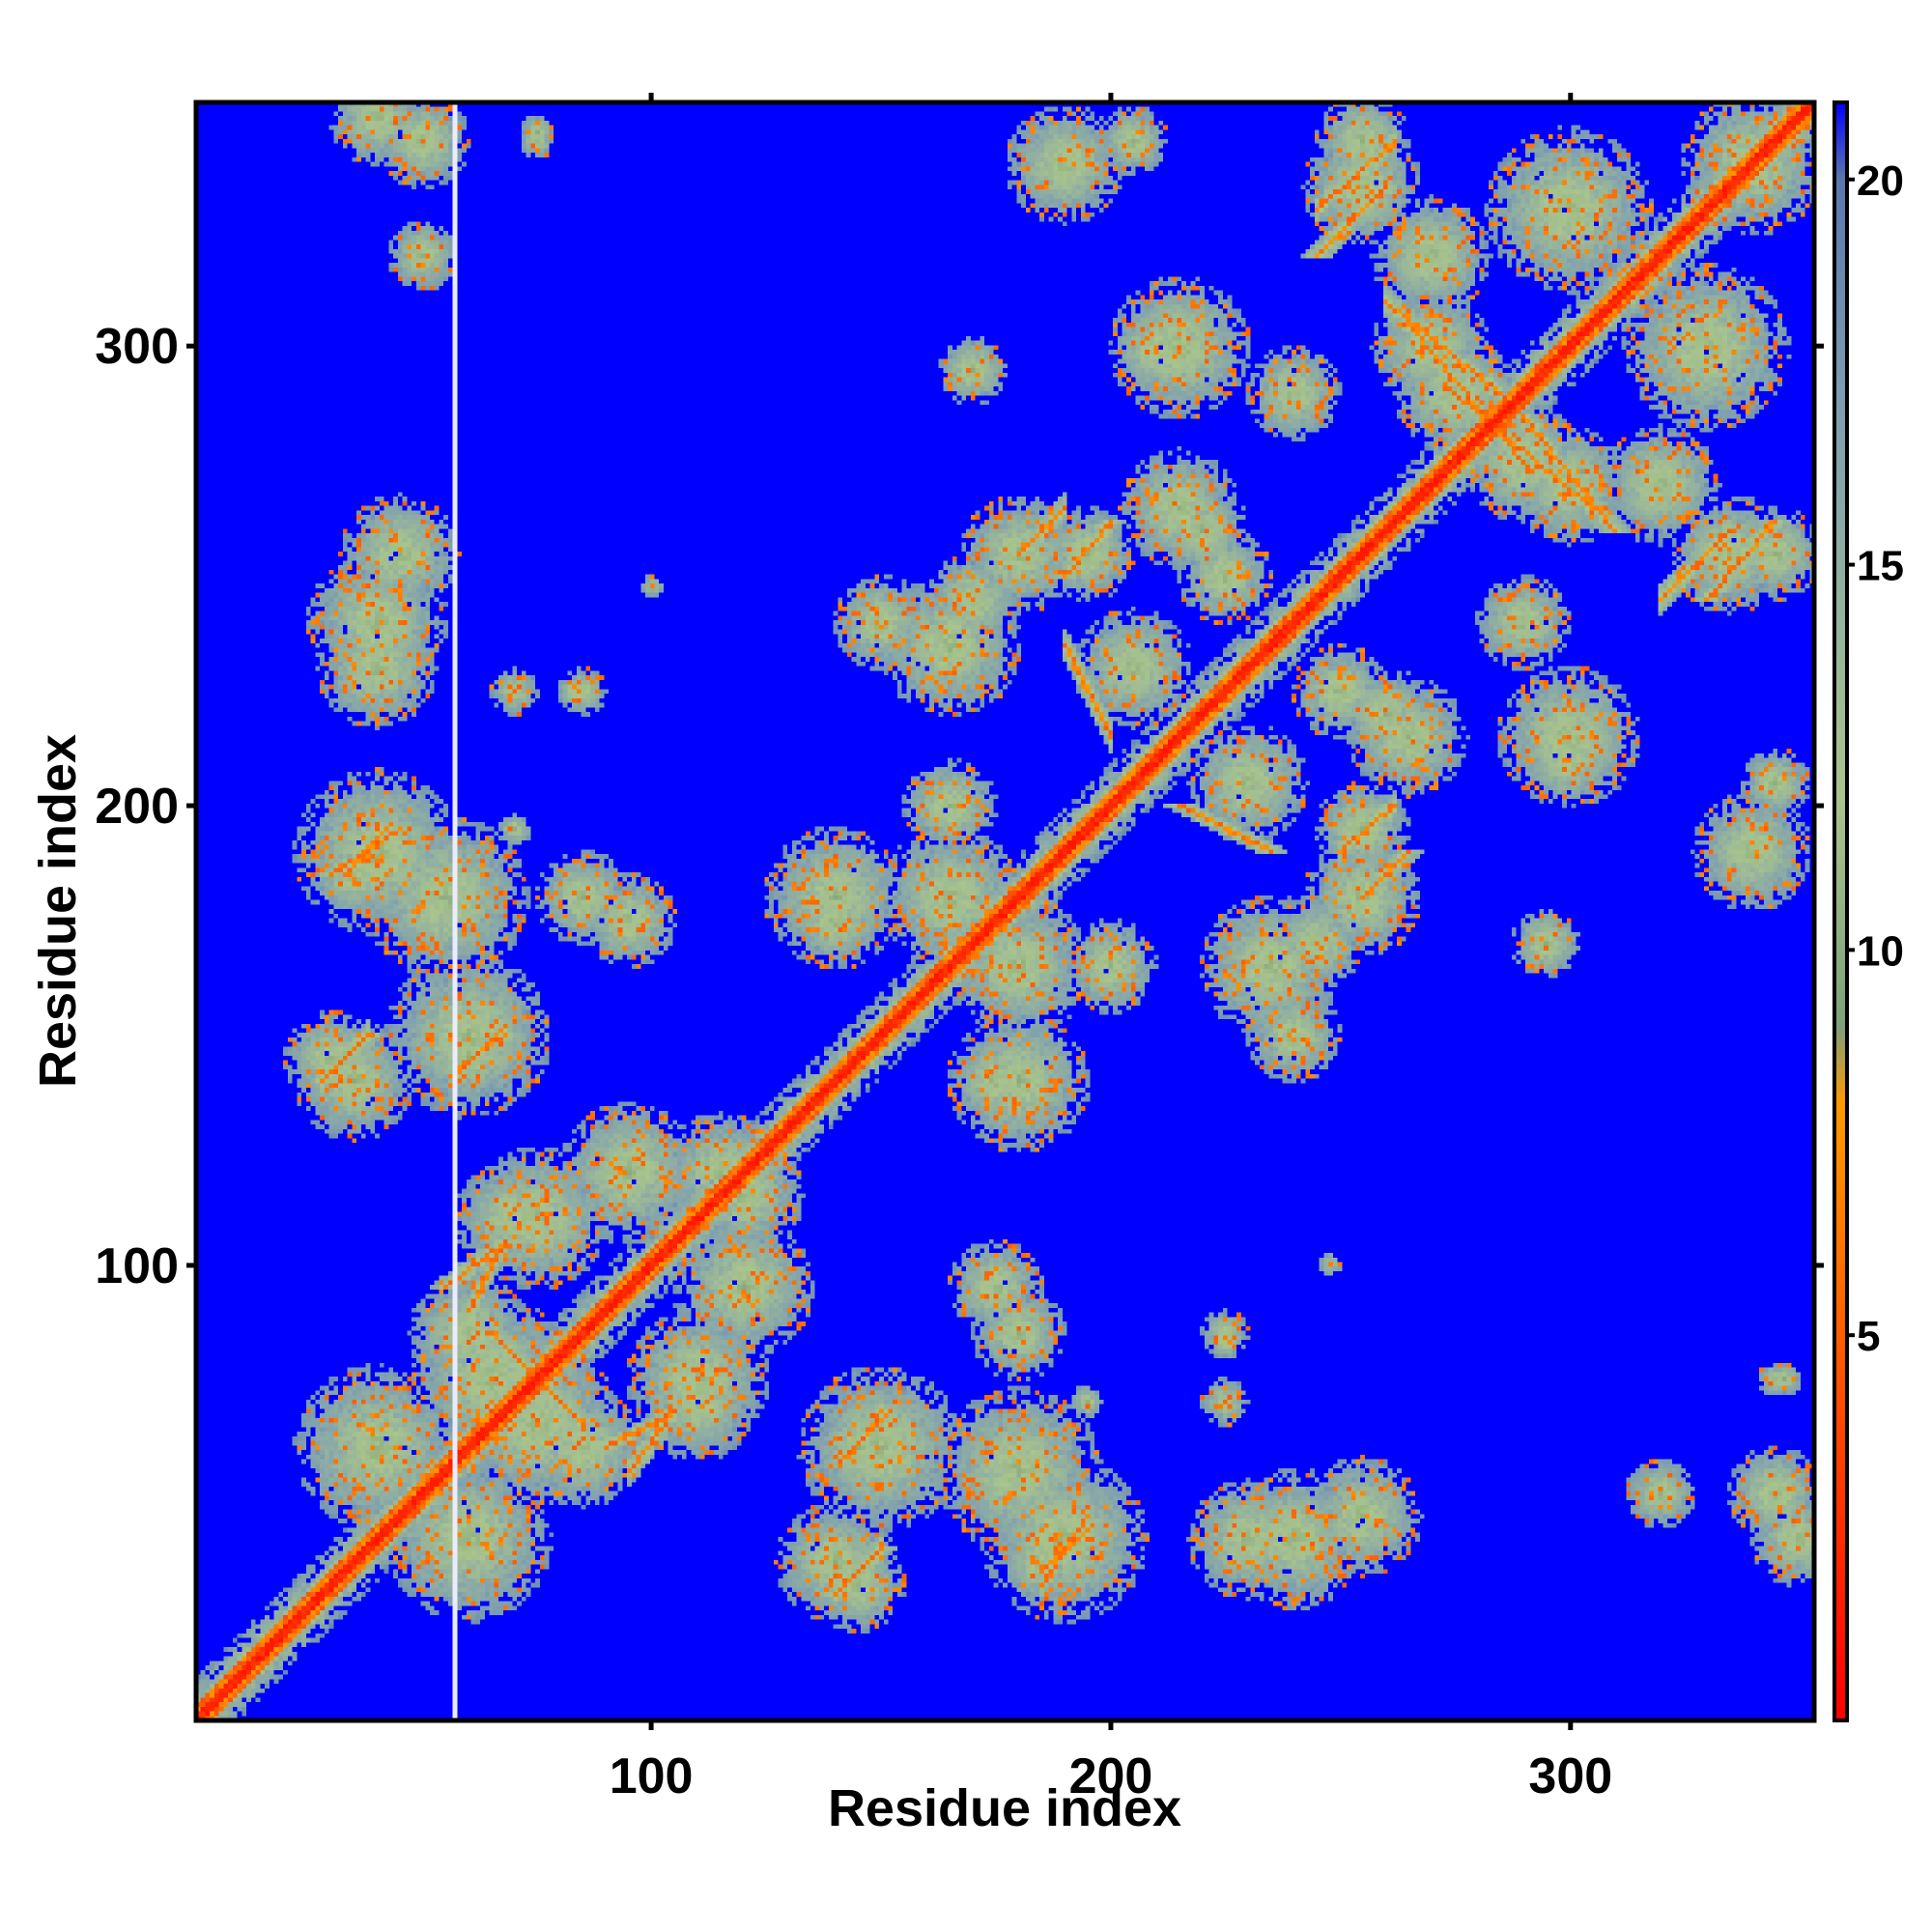 The width and height of the screenshot is (1932, 1932). Describe the element at coordinates (137, 1266) in the screenshot. I see `y-tick-label: 100` at that location.